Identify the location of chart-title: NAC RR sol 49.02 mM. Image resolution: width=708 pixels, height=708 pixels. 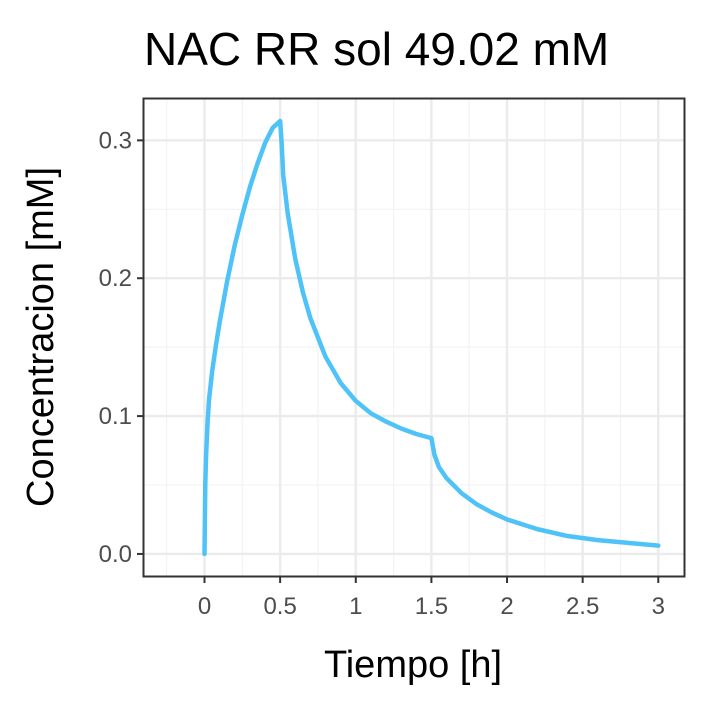
(376, 49).